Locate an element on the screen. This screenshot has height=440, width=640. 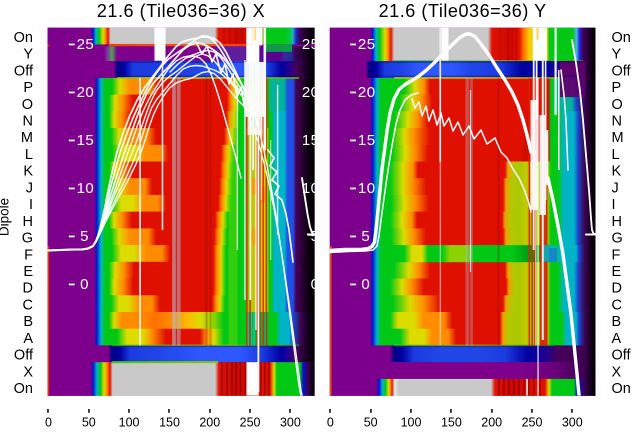
svg-text: Dipole is located at coordinates (6, 217).